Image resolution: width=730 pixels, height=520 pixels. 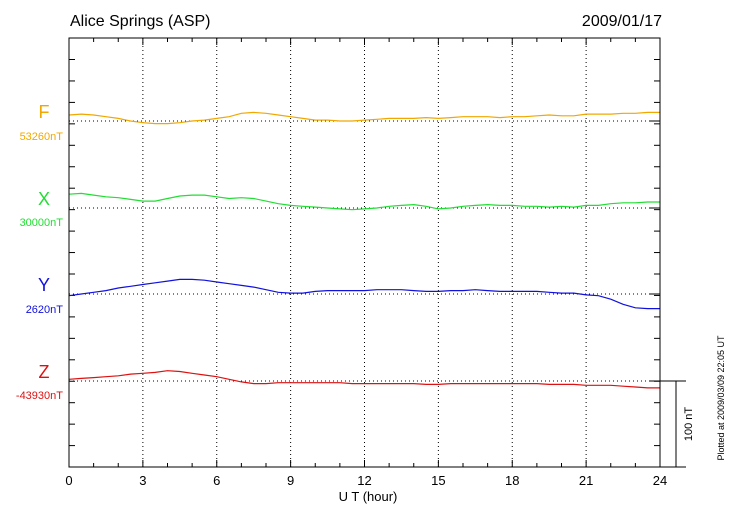 What do you see at coordinates (677, 424) in the screenshot?
I see `scale-bar: 100 nT` at bounding box center [677, 424].